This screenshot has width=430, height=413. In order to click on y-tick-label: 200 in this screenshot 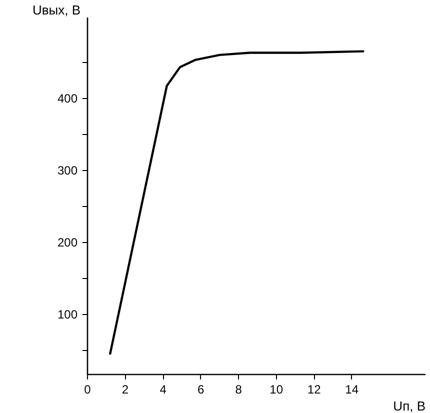, I will do `click(67, 243)`.